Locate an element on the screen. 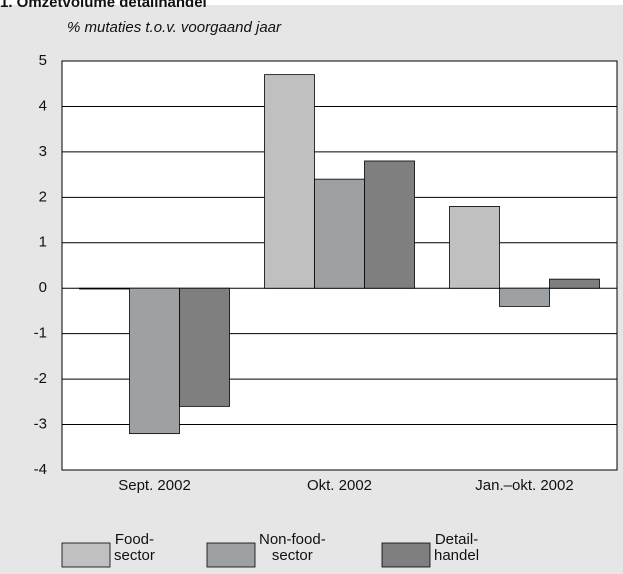  x-tick-label: Okt. 2002 is located at coordinates (339, 485).